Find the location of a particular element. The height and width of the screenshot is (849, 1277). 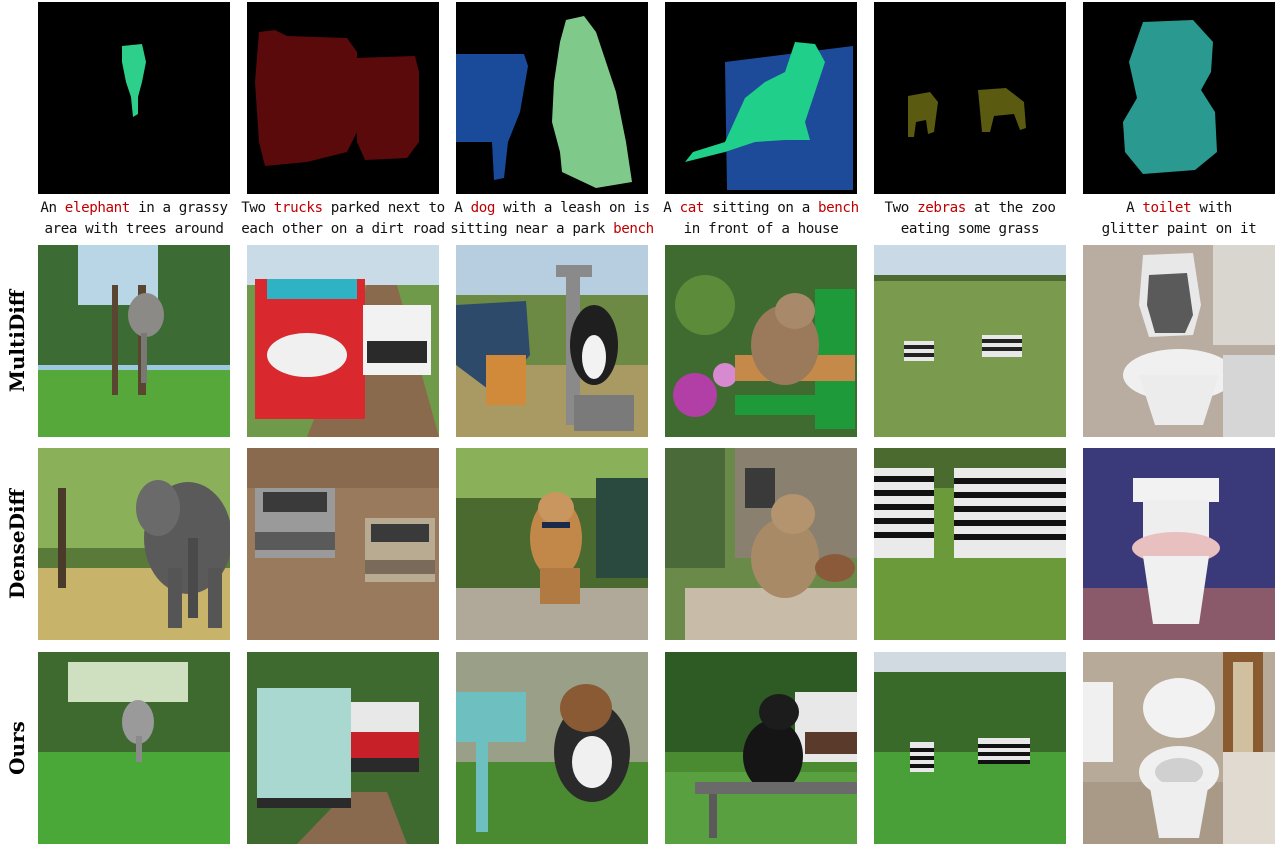

caption-text: at the zoo is located at coordinates (1010, 208).